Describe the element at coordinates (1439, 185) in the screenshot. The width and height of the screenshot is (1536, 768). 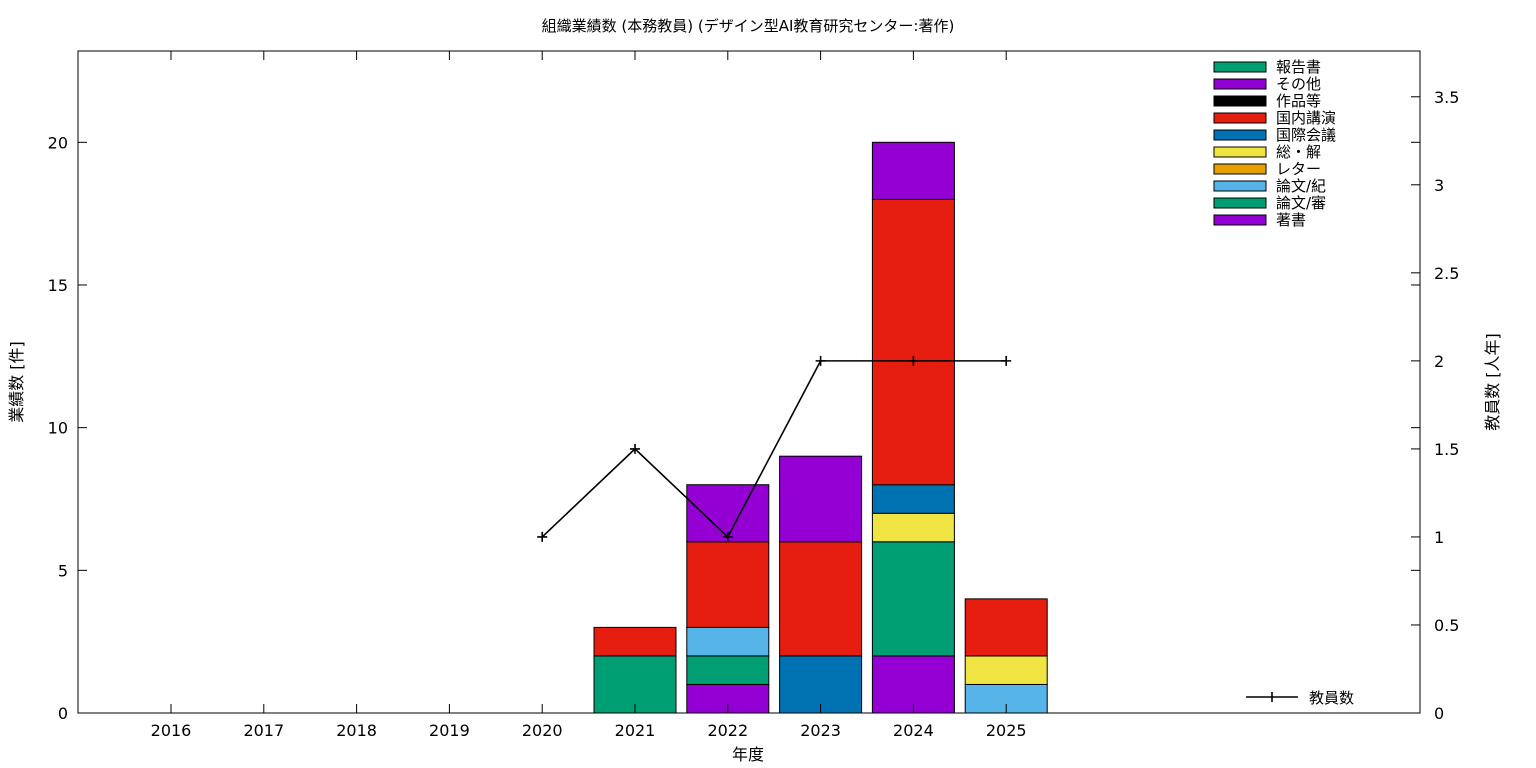
I see `y2-tick-label: 3` at that location.